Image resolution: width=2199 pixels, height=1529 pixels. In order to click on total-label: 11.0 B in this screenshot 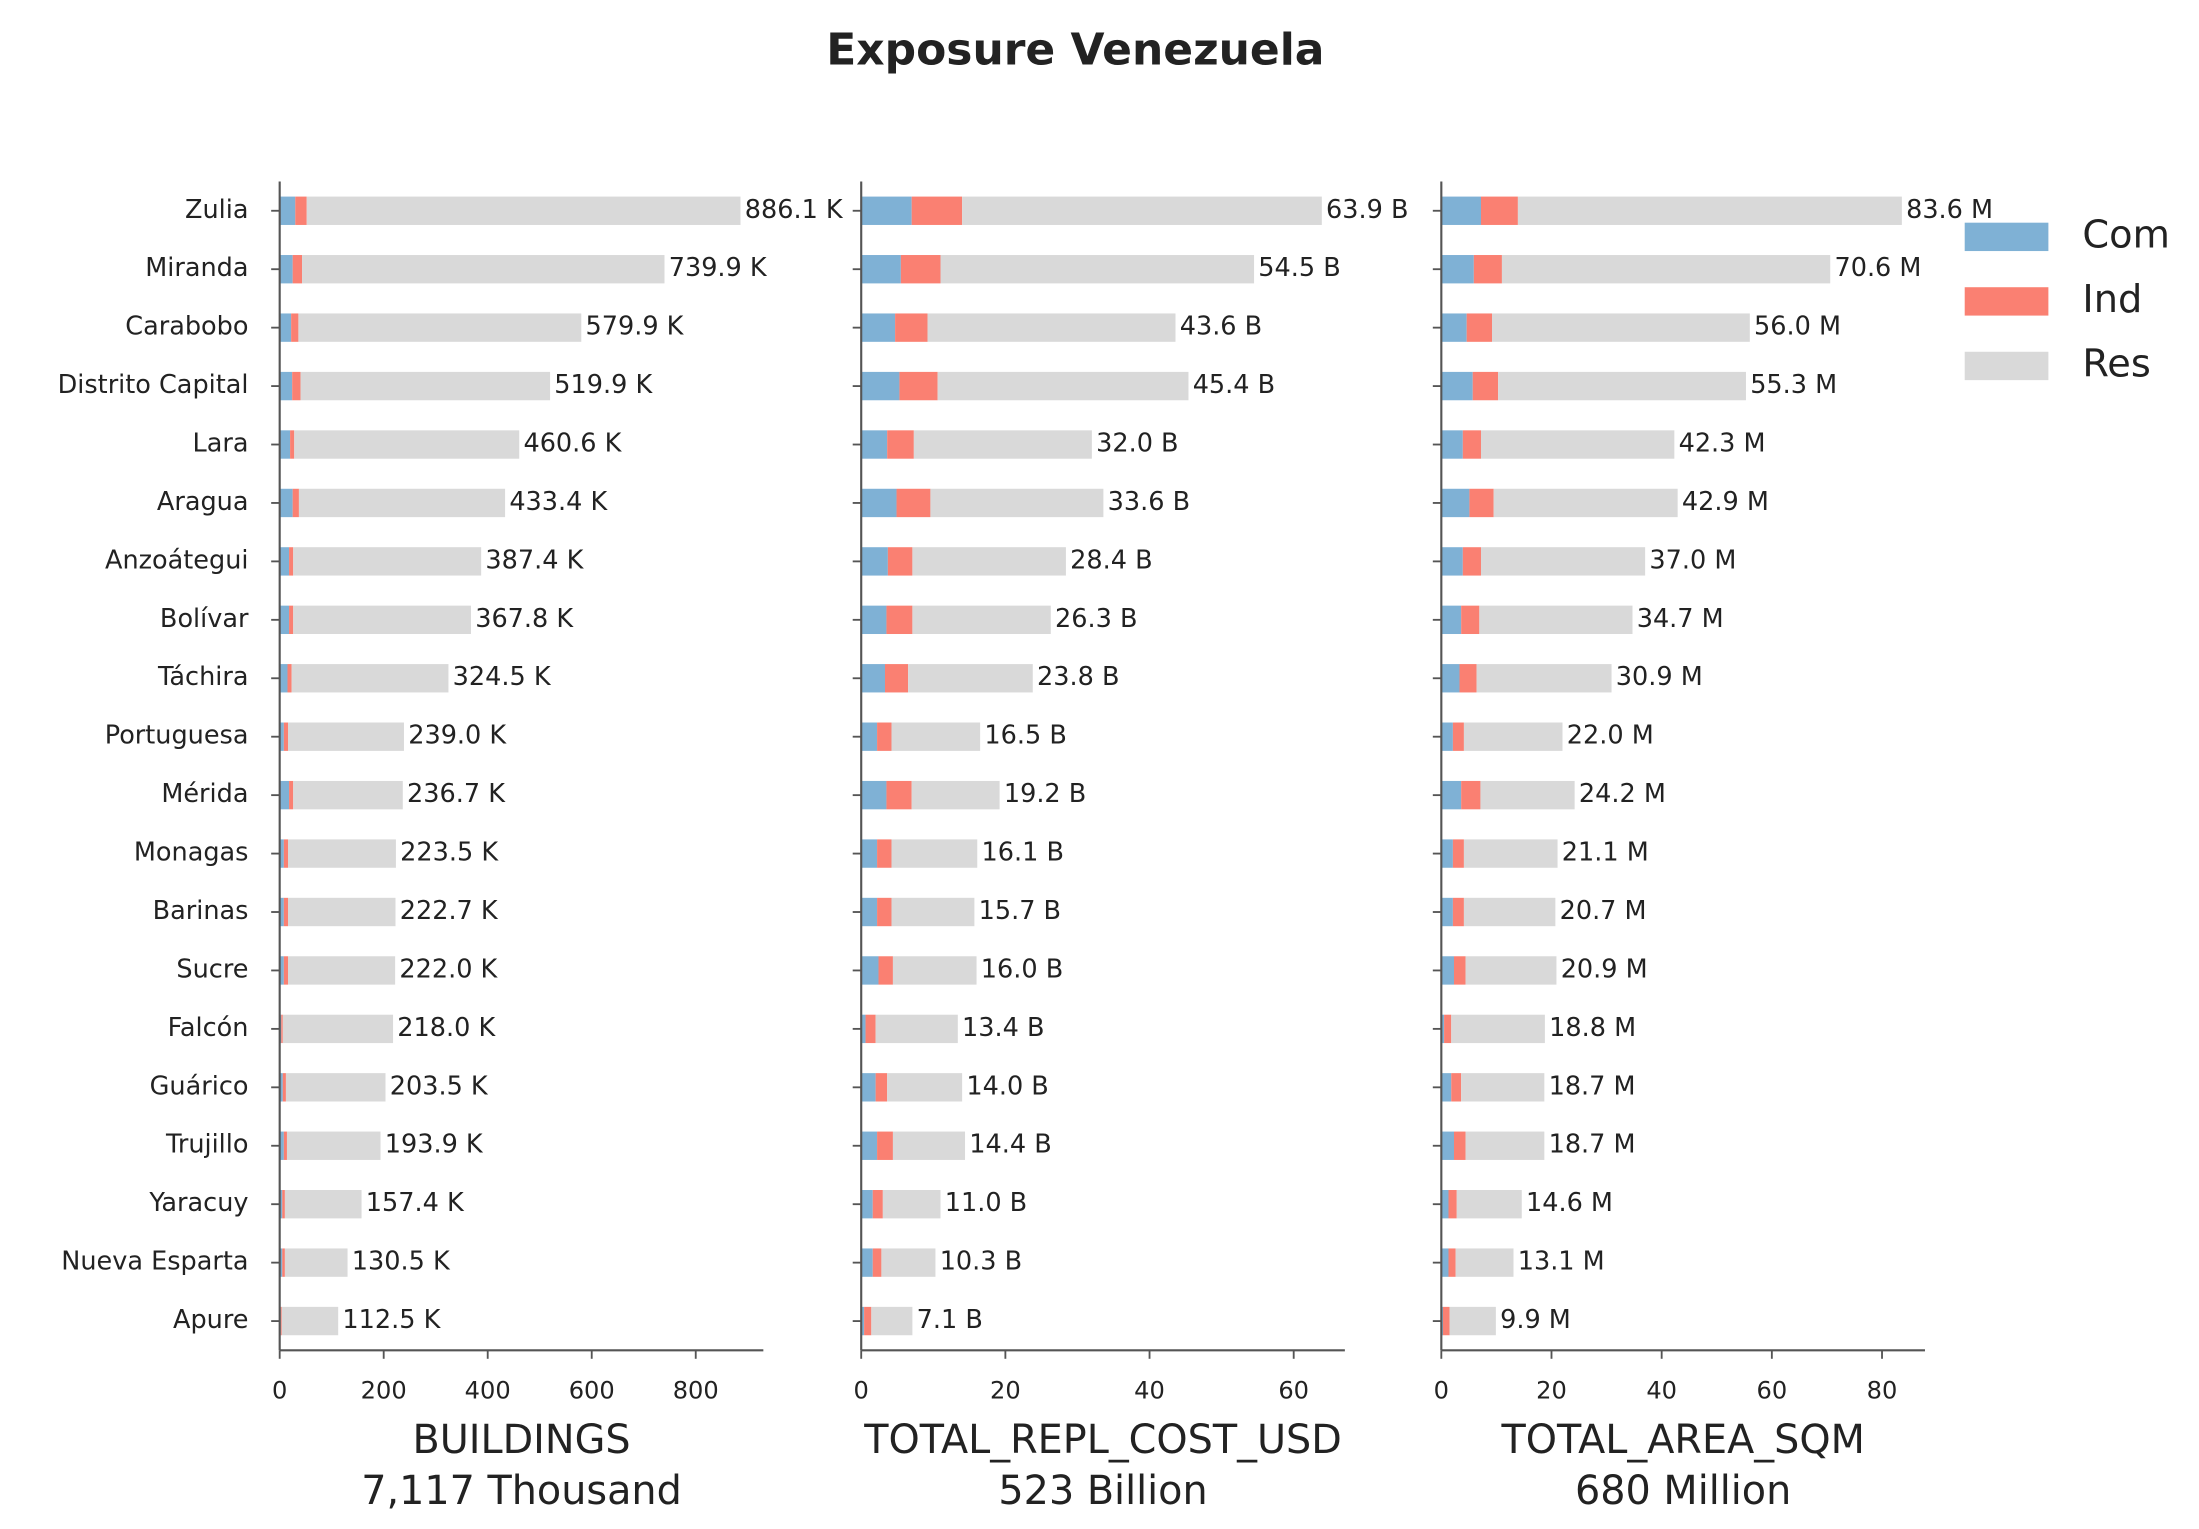, I will do `click(986, 1203)`.